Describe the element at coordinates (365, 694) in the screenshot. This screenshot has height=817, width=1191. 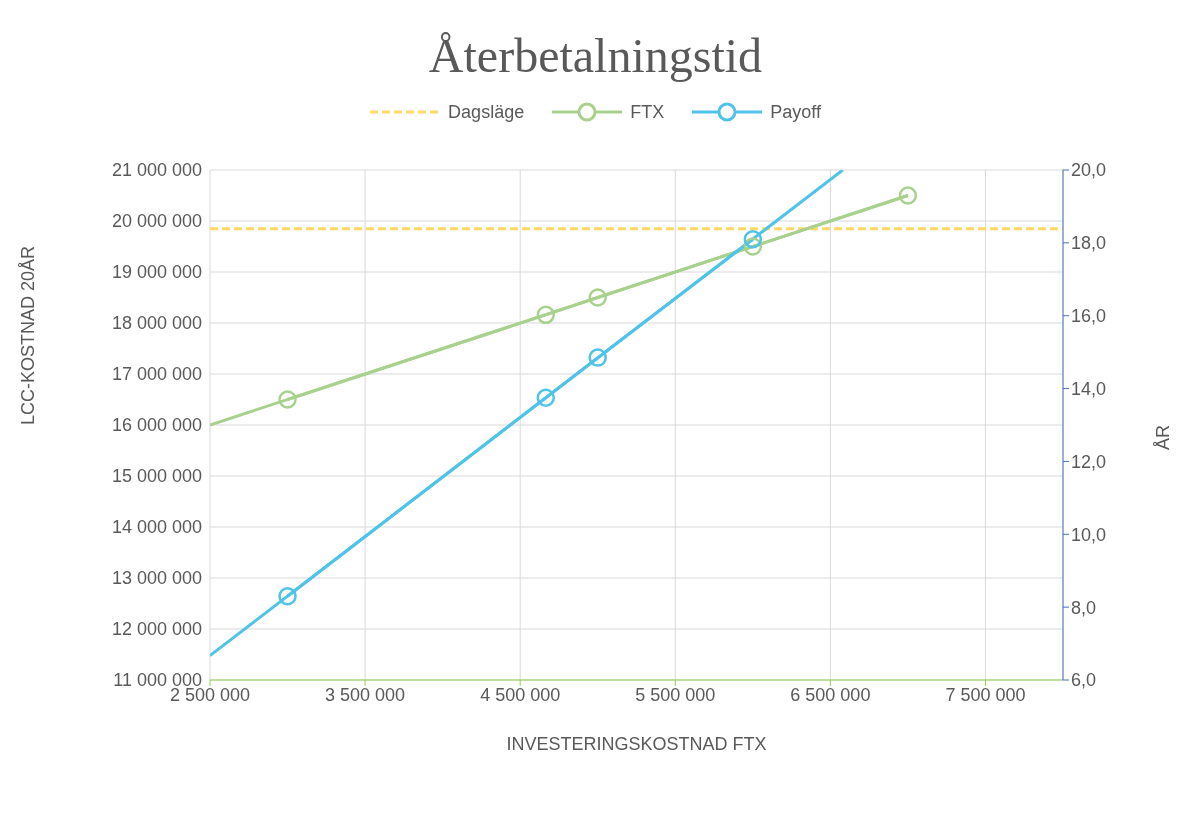
I see `x-tick-label: 3 500 000` at that location.